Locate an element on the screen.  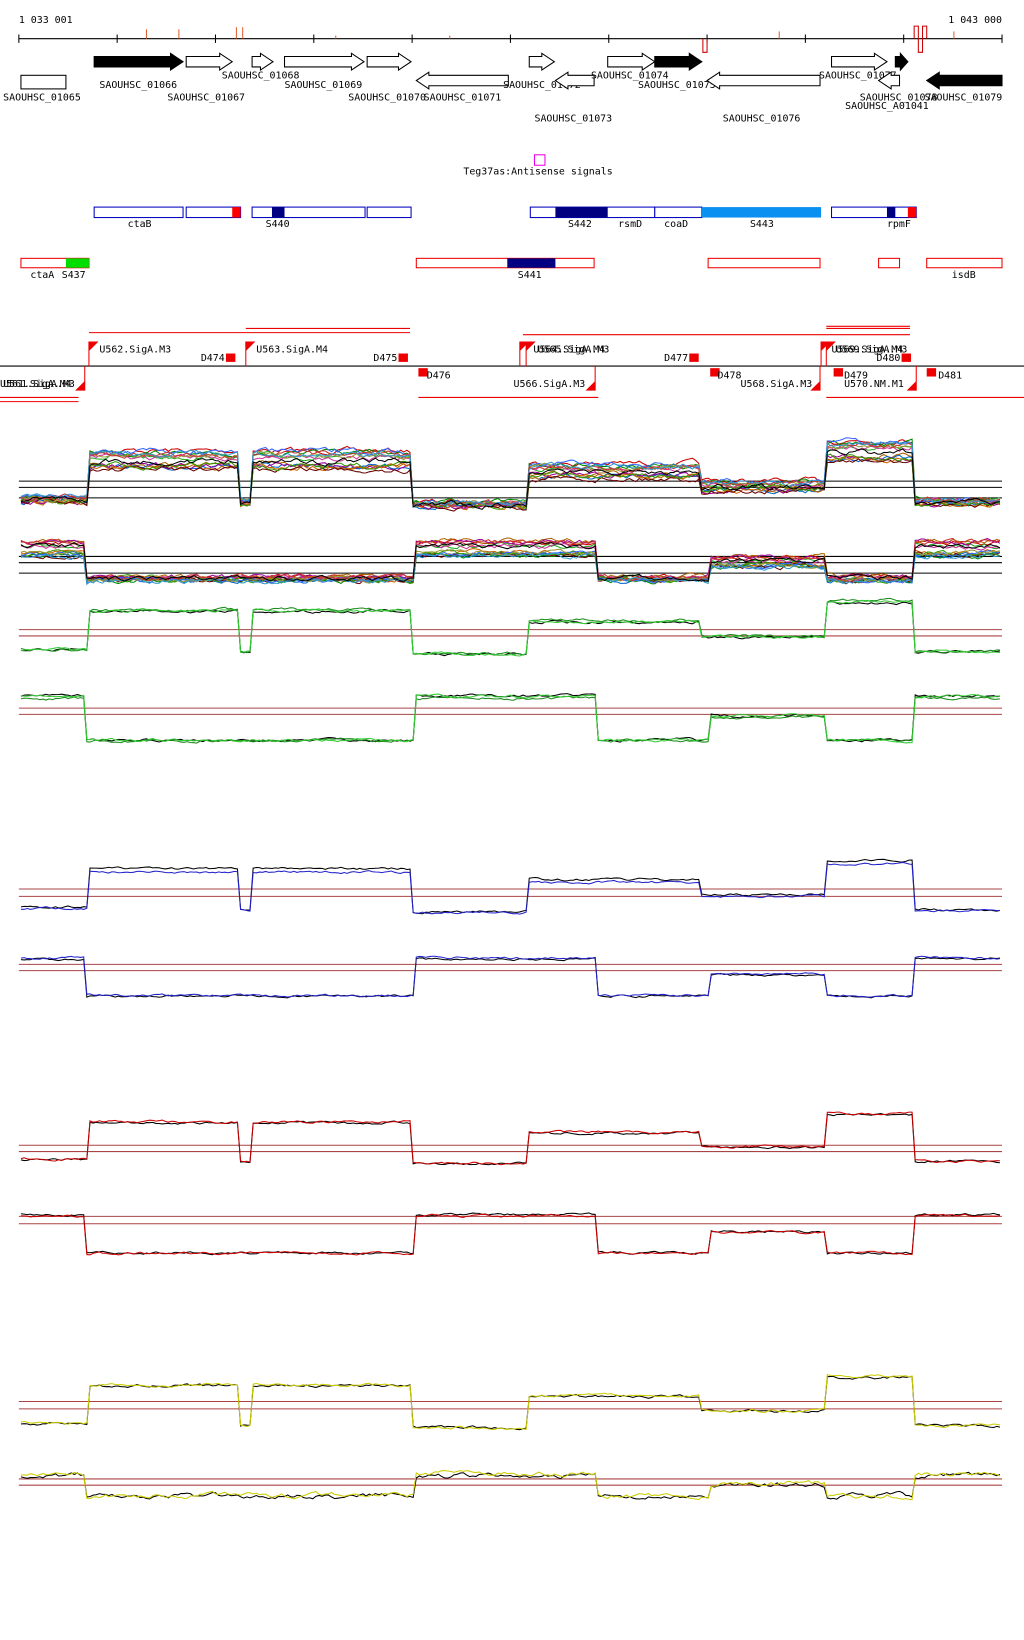
feature-label: S441 is located at coordinates (530, 275).